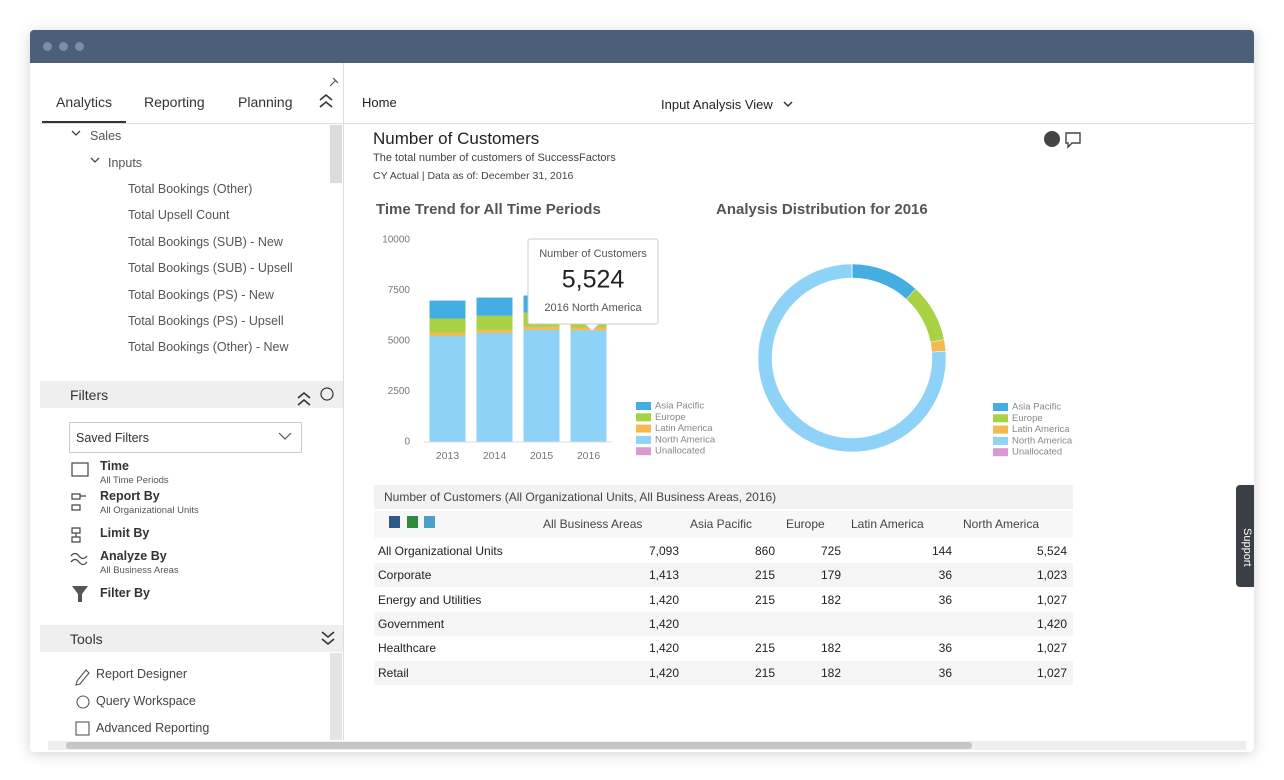 The height and width of the screenshot is (780, 1284). I want to click on excel-icon, so click(412, 522).